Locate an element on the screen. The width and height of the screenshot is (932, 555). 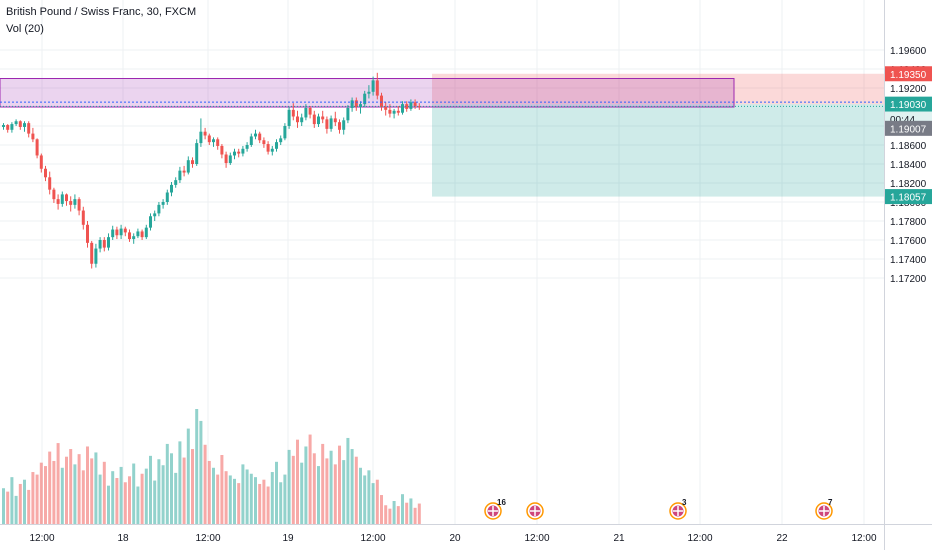
time-tick-label: 20 is located at coordinates (455, 538).